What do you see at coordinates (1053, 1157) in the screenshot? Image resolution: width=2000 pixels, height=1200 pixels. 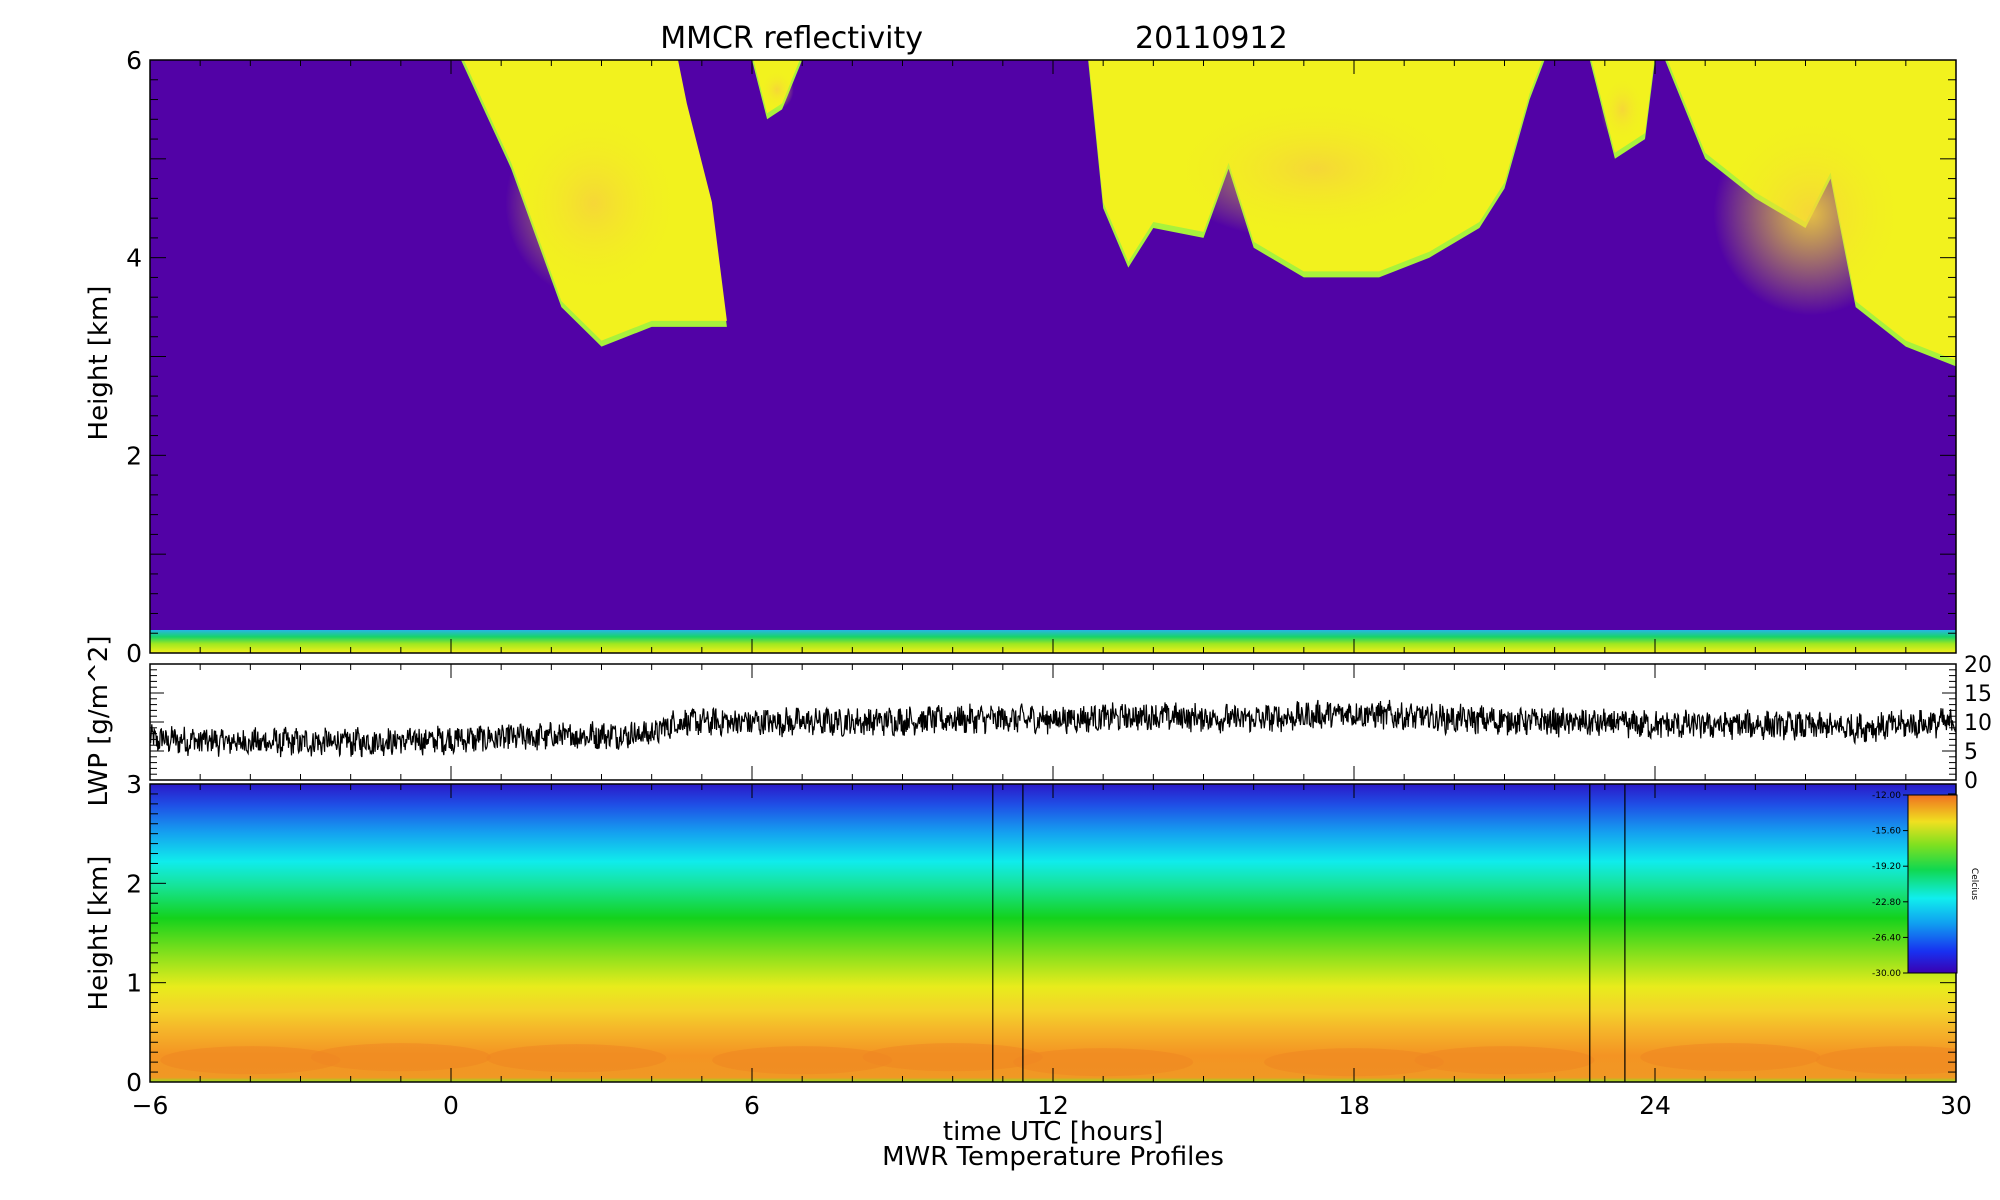 I see `temperature-title: MWR Temperature Profiles` at bounding box center [1053, 1157].